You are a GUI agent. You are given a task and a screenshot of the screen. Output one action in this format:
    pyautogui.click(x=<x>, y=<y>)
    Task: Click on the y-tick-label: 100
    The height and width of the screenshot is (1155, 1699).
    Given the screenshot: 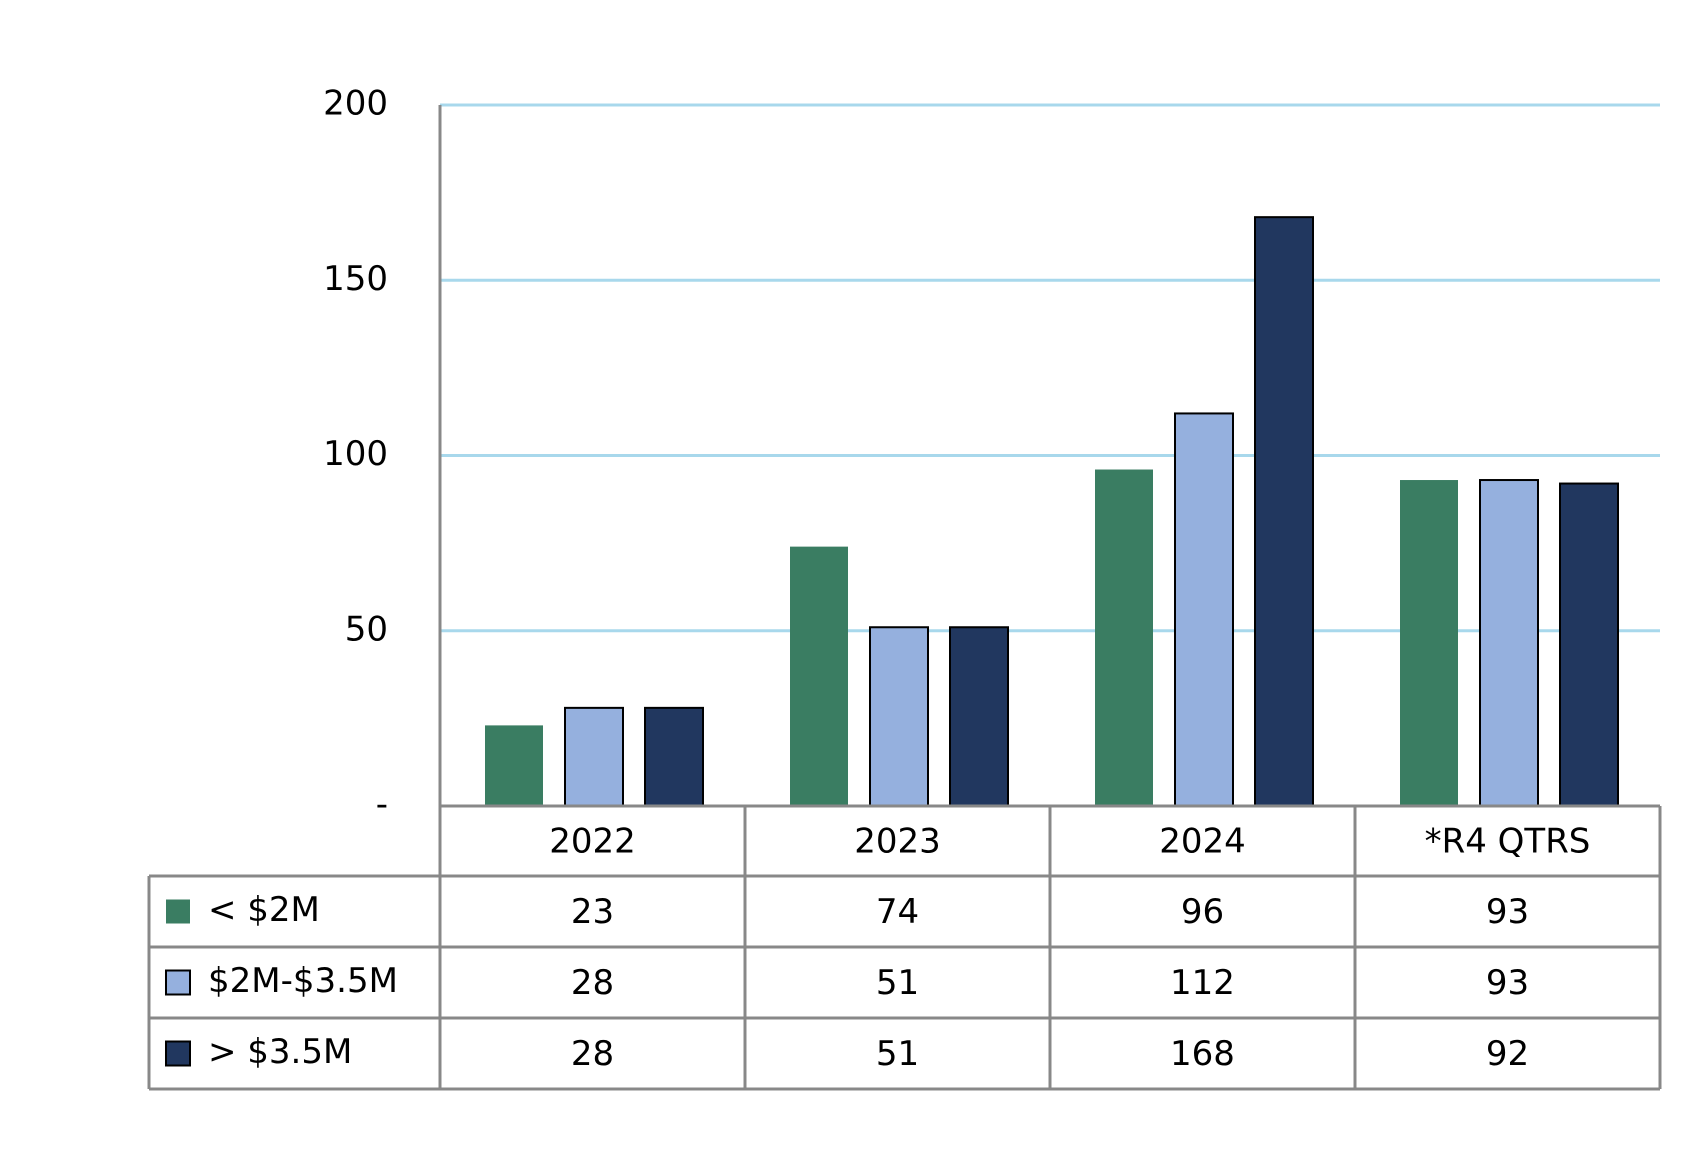 What is the action you would take?
    pyautogui.click(x=355, y=454)
    